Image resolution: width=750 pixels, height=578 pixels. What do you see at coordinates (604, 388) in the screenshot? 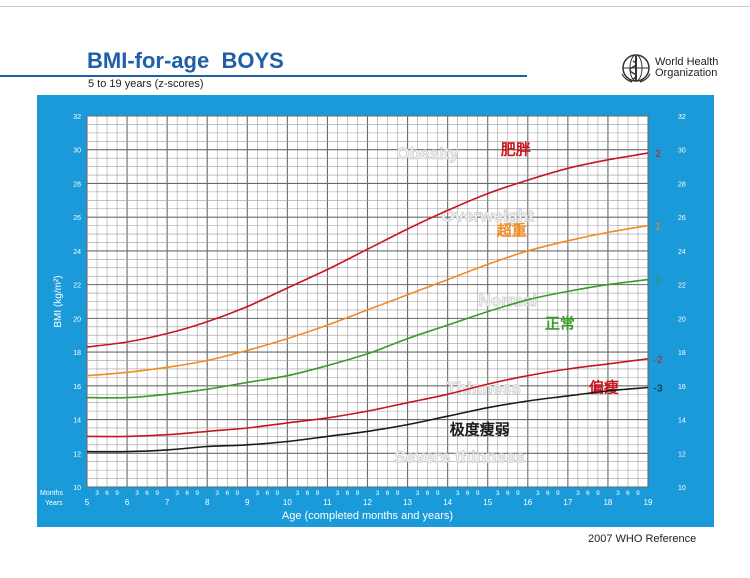
I see `series-category-label: 偏瘦` at bounding box center [604, 388].